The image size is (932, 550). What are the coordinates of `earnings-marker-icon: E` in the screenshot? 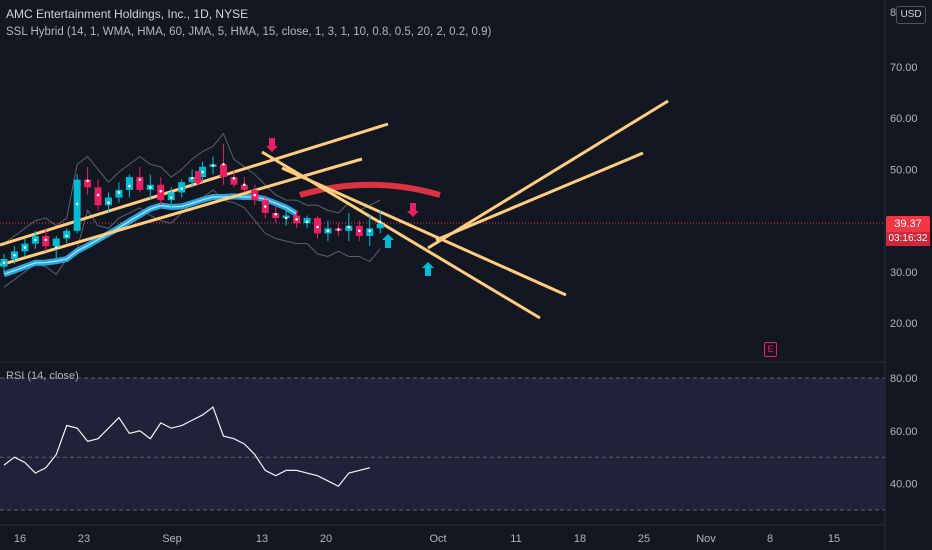 It's located at (770, 349).